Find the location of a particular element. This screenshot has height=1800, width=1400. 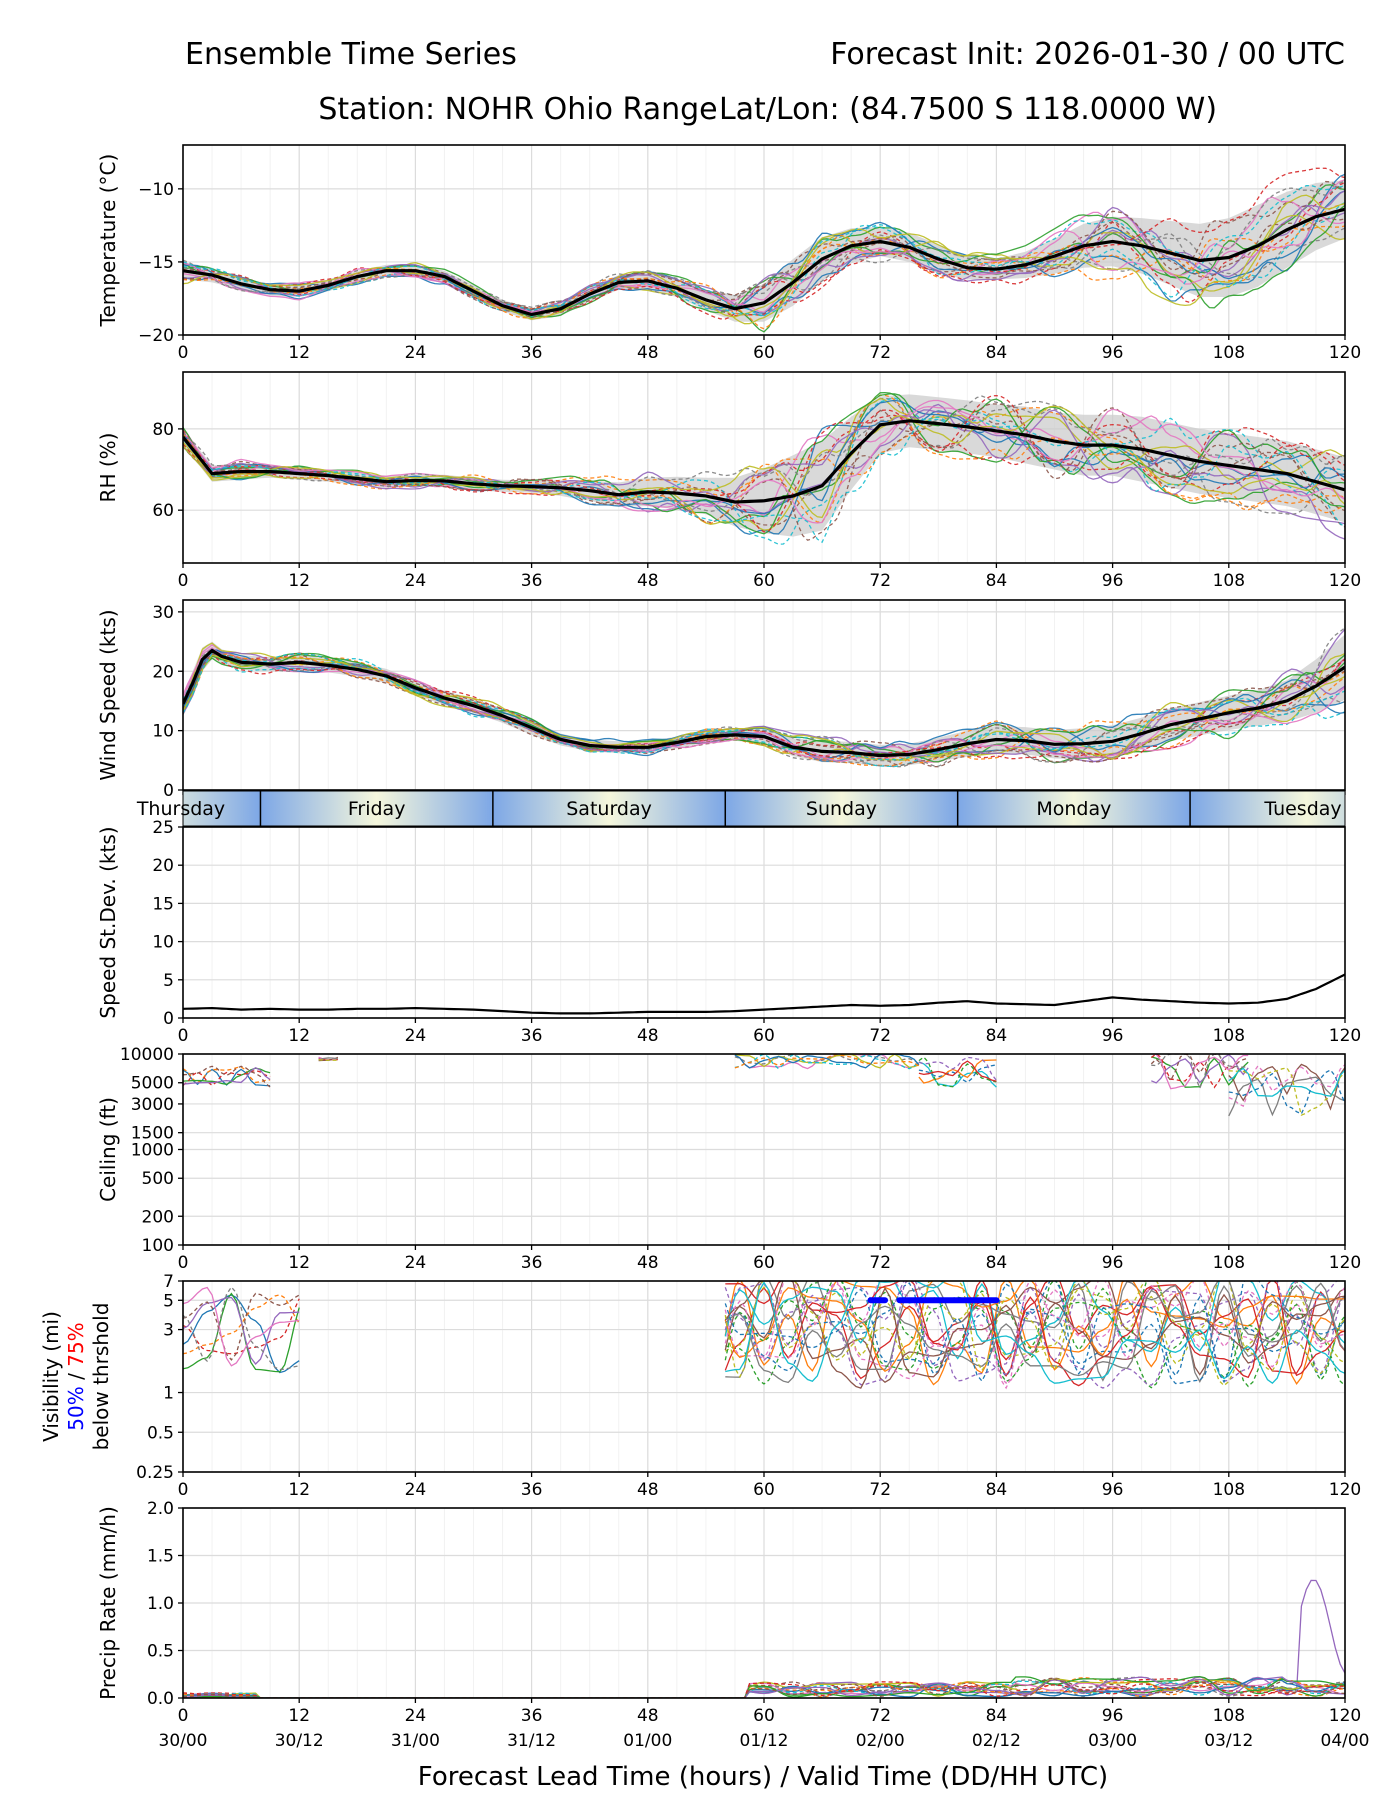

y-tick-label: 1 is located at coordinates (168, 1394).